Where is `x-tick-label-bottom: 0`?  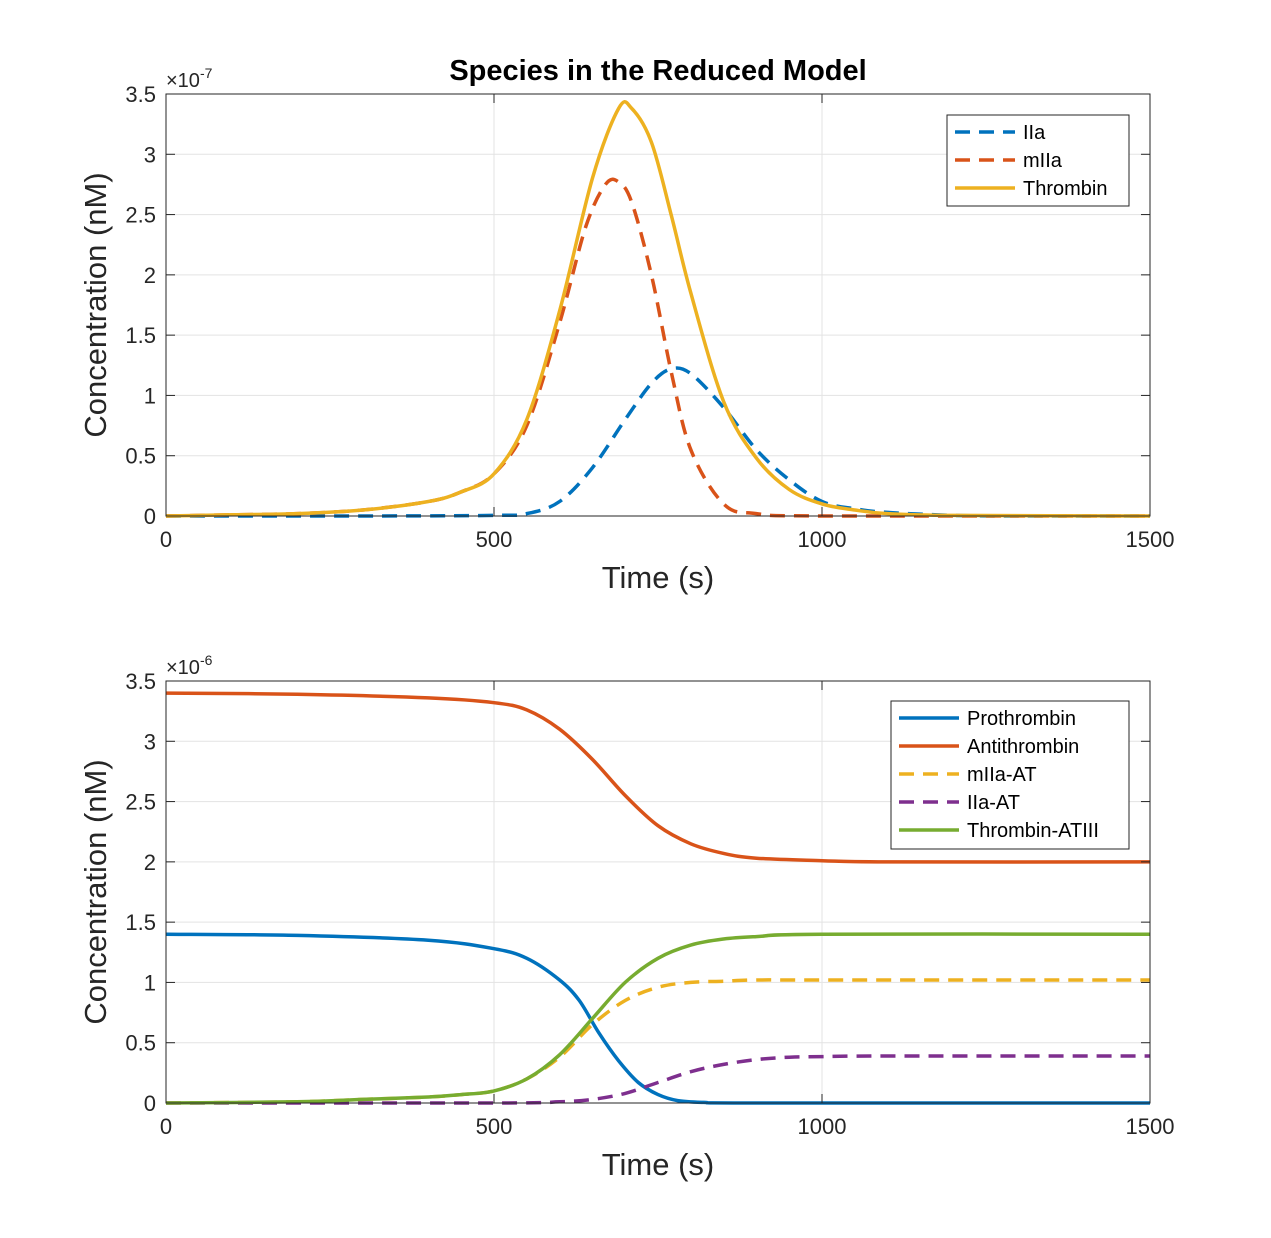 x-tick-label-bottom: 0 is located at coordinates (166, 1126).